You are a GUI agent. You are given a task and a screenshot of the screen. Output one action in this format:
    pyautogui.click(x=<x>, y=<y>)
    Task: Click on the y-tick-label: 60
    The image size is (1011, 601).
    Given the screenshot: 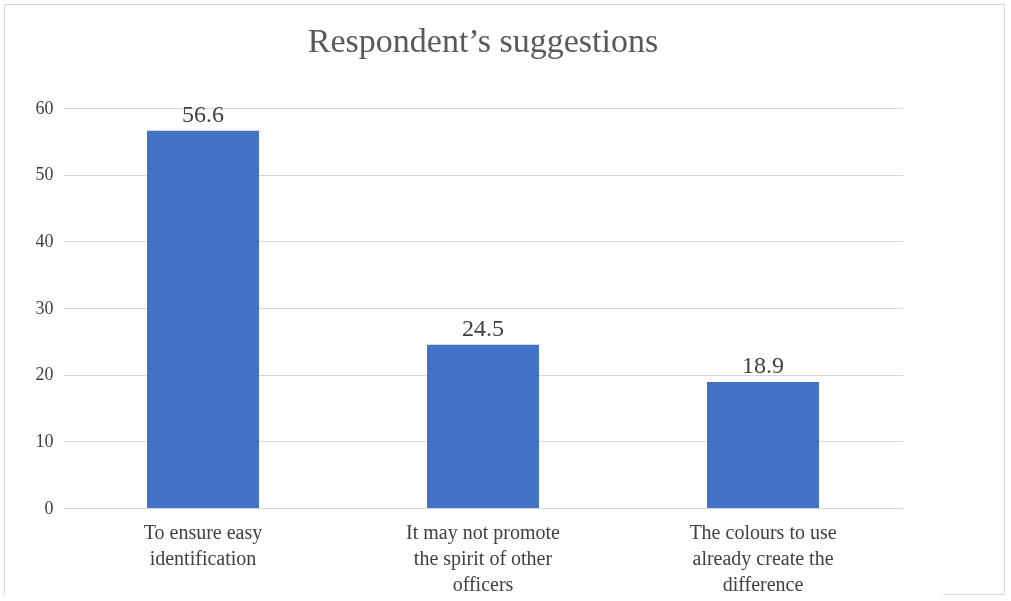 What is the action you would take?
    pyautogui.click(x=44, y=107)
    